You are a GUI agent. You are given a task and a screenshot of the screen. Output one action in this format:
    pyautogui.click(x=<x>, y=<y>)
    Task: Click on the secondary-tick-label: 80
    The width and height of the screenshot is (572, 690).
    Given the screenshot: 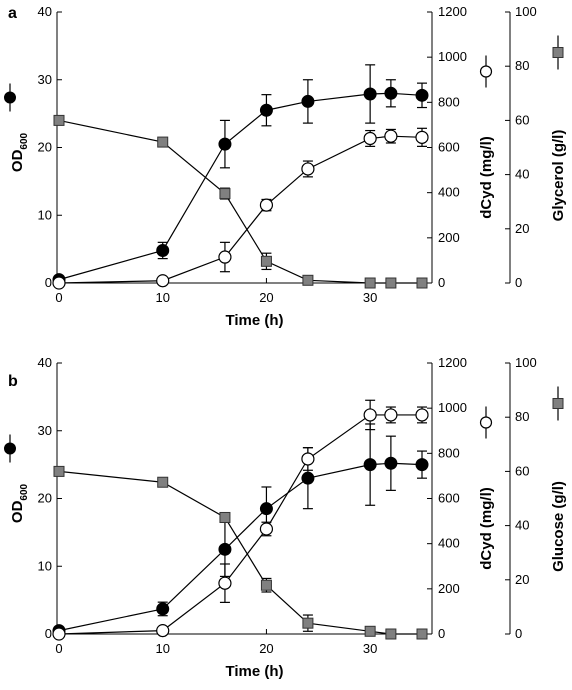 What is the action you would take?
    pyautogui.click(x=522, y=65)
    